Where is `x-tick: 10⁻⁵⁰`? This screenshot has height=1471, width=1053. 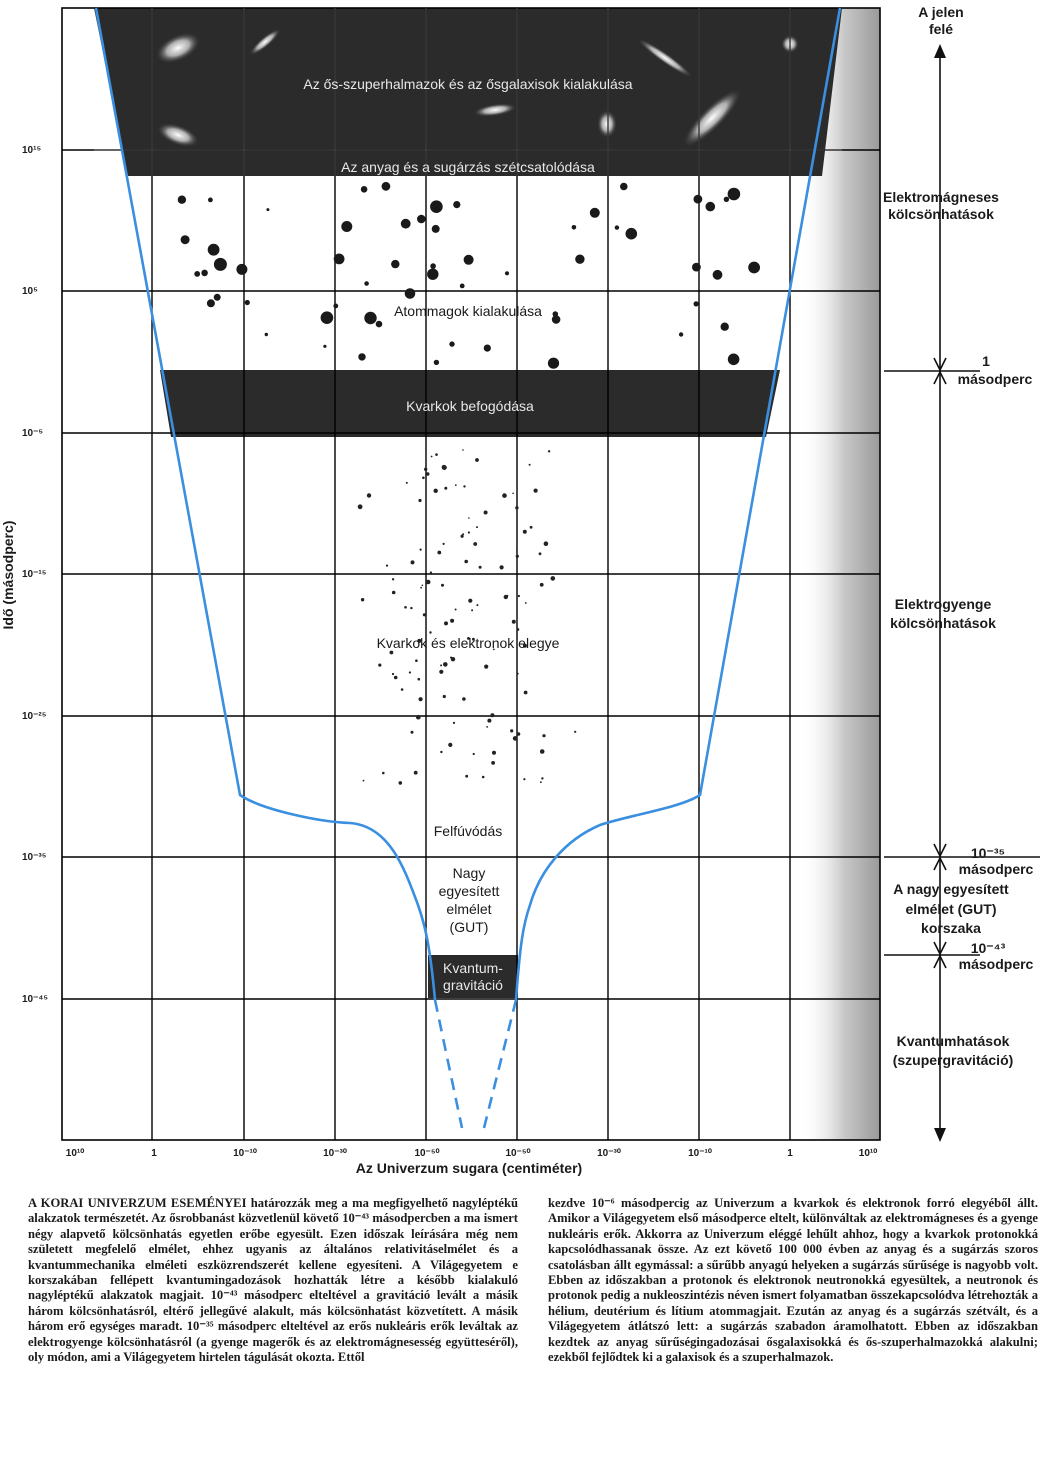
x-tick: 10⁻⁵⁰ is located at coordinates (517, 1153).